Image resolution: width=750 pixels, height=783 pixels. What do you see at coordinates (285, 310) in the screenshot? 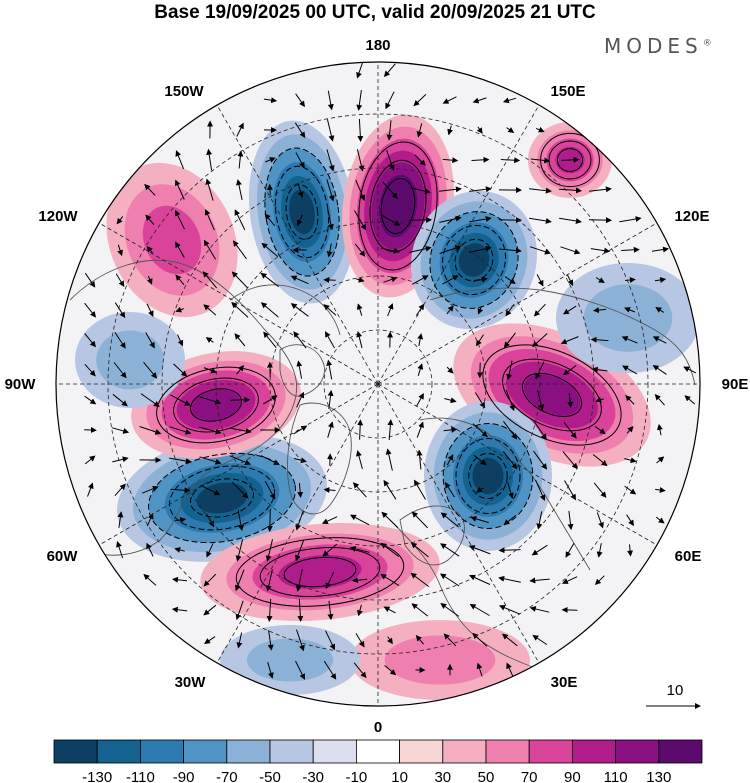
I see `coastline-alaska` at bounding box center [285, 310].